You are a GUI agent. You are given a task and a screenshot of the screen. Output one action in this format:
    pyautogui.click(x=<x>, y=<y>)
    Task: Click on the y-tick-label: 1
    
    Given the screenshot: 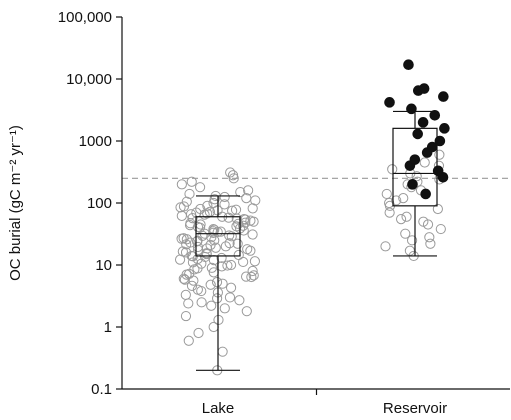 What is the action you would take?
    pyautogui.click(x=108, y=327)
    